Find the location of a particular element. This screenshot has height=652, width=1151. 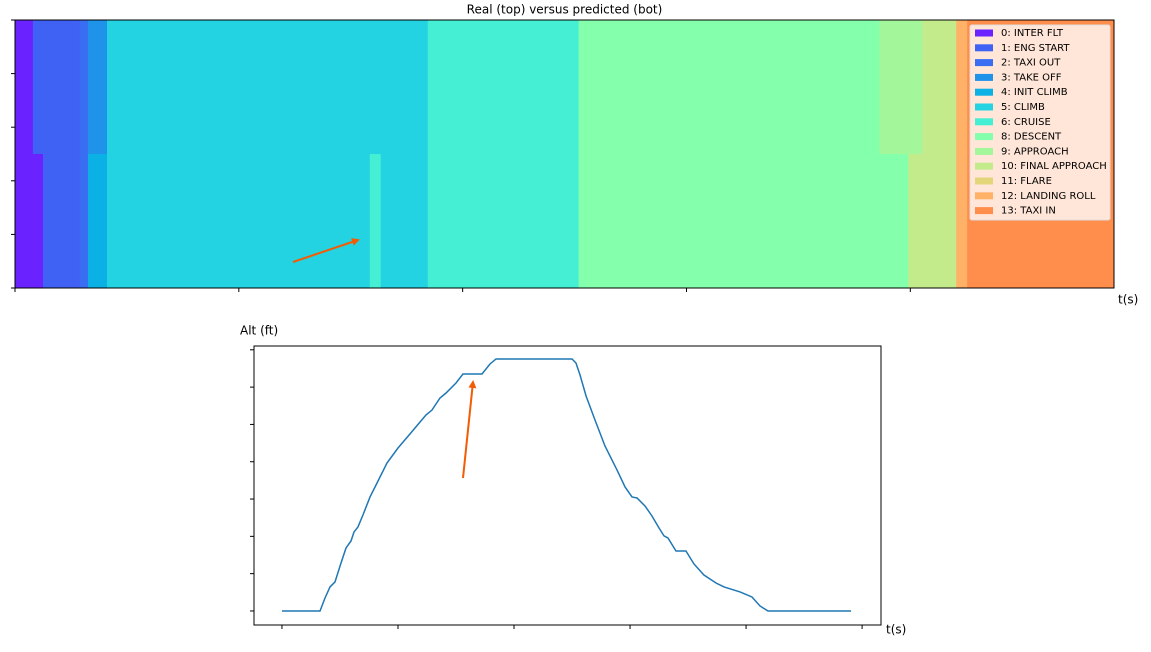

legend-label: 4: INIT CLIMB is located at coordinates (1034, 92).